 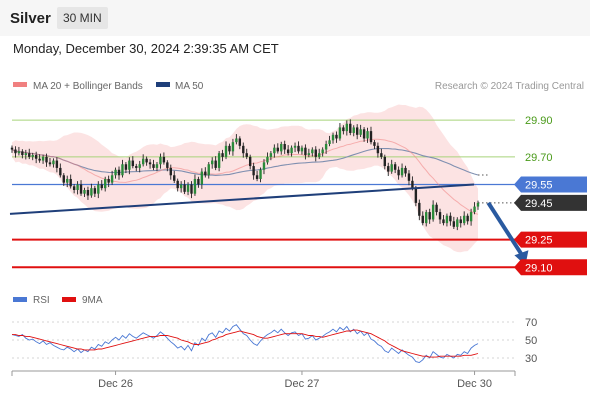 I want to click on current-price-label: 29.45, so click(x=539, y=204).